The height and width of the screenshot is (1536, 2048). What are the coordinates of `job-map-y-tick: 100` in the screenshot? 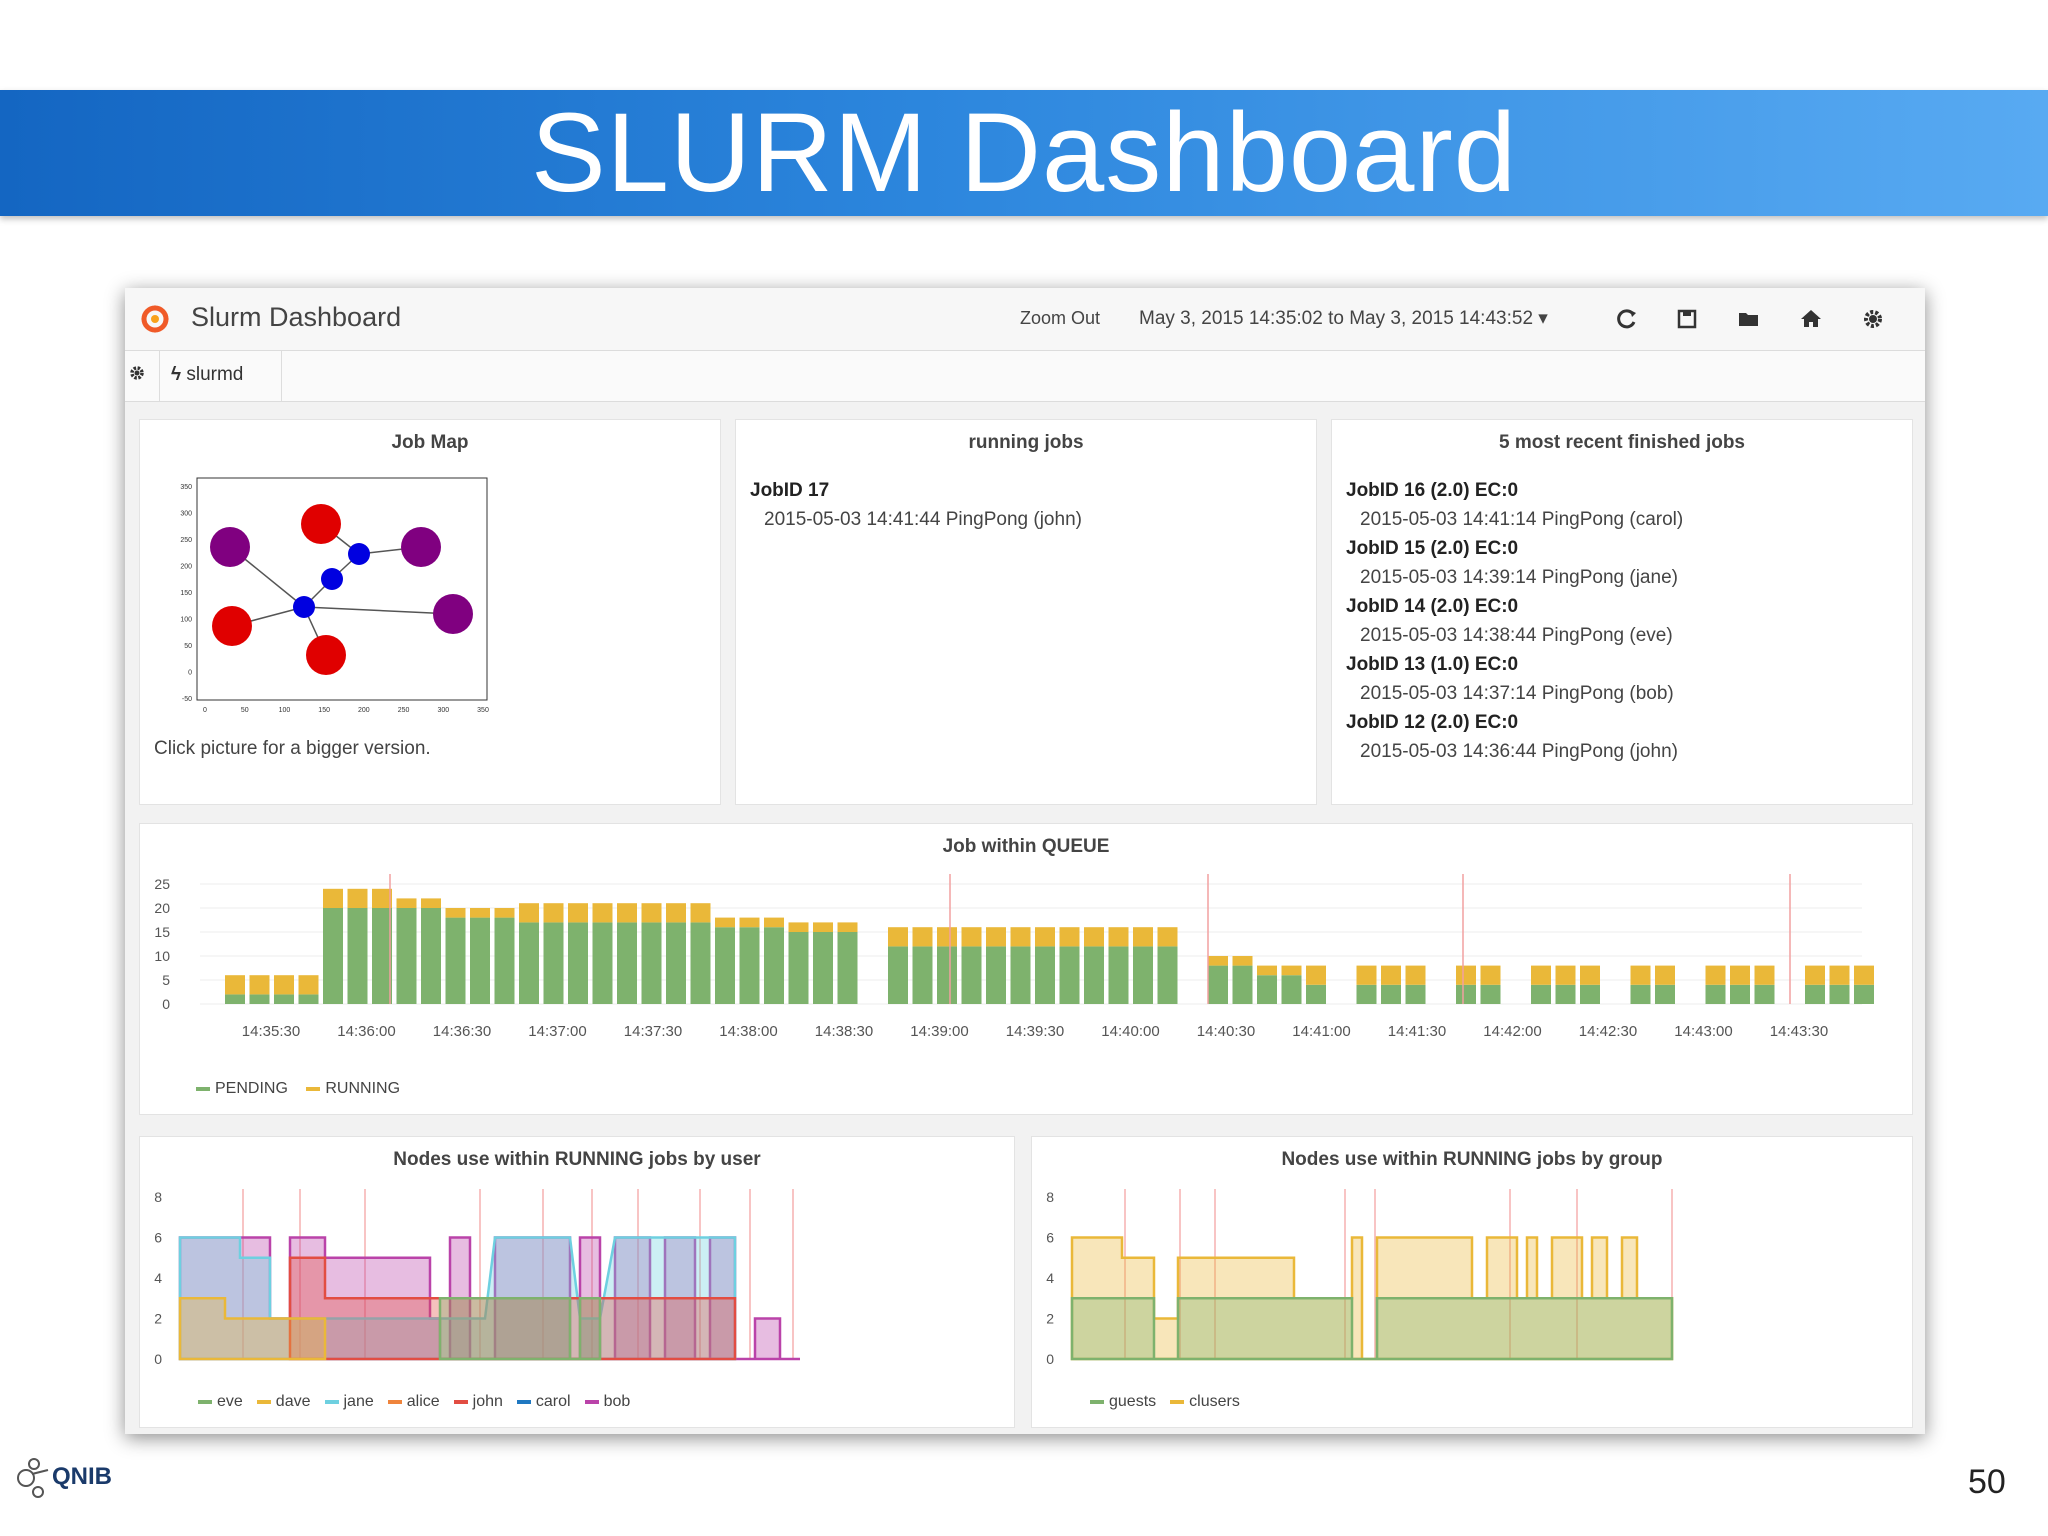 It's located at (186, 620).